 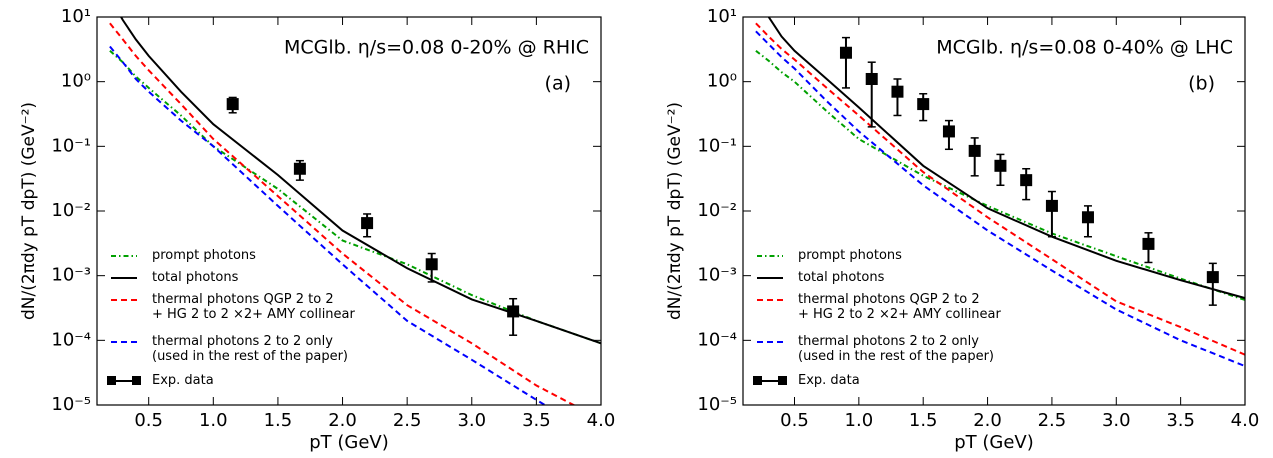 I want to click on annotation: MCGlb. η/s=0.08 0-20% @ RHIC, so click(x=436, y=48).